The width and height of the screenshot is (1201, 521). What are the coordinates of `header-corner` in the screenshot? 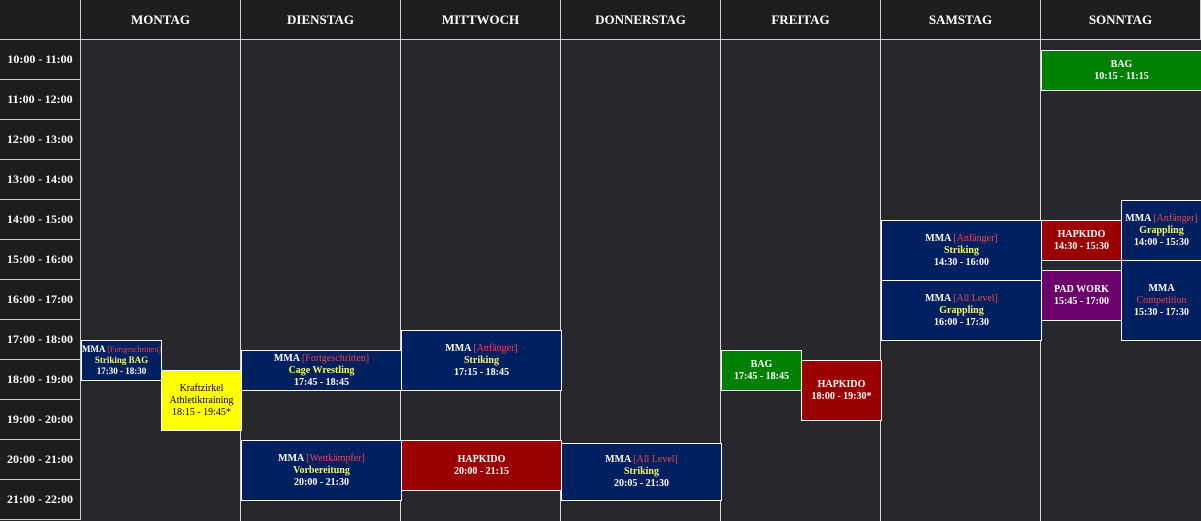 It's located at (40, 20).